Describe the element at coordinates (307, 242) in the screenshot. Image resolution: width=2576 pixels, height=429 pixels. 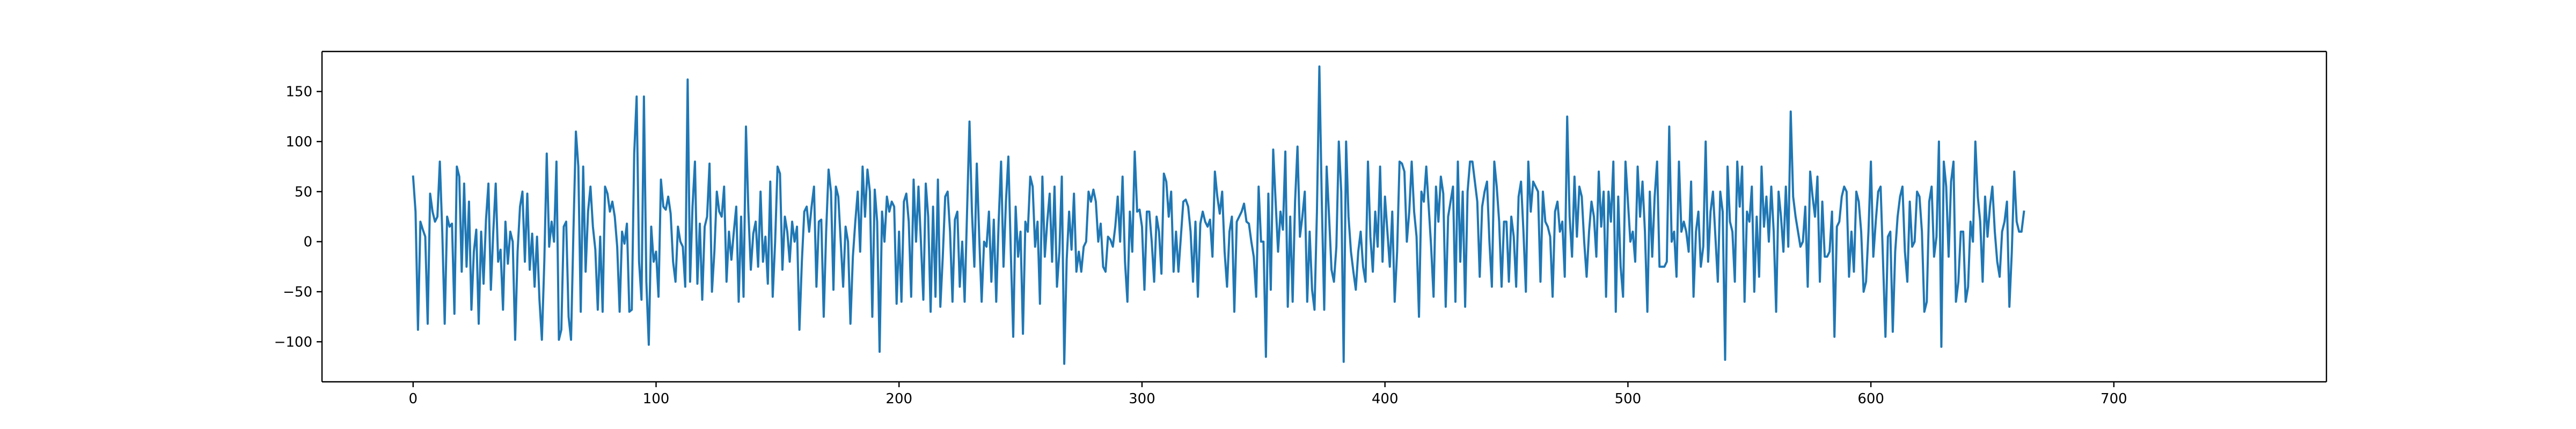
I see `y-tick-label: 0` at that location.